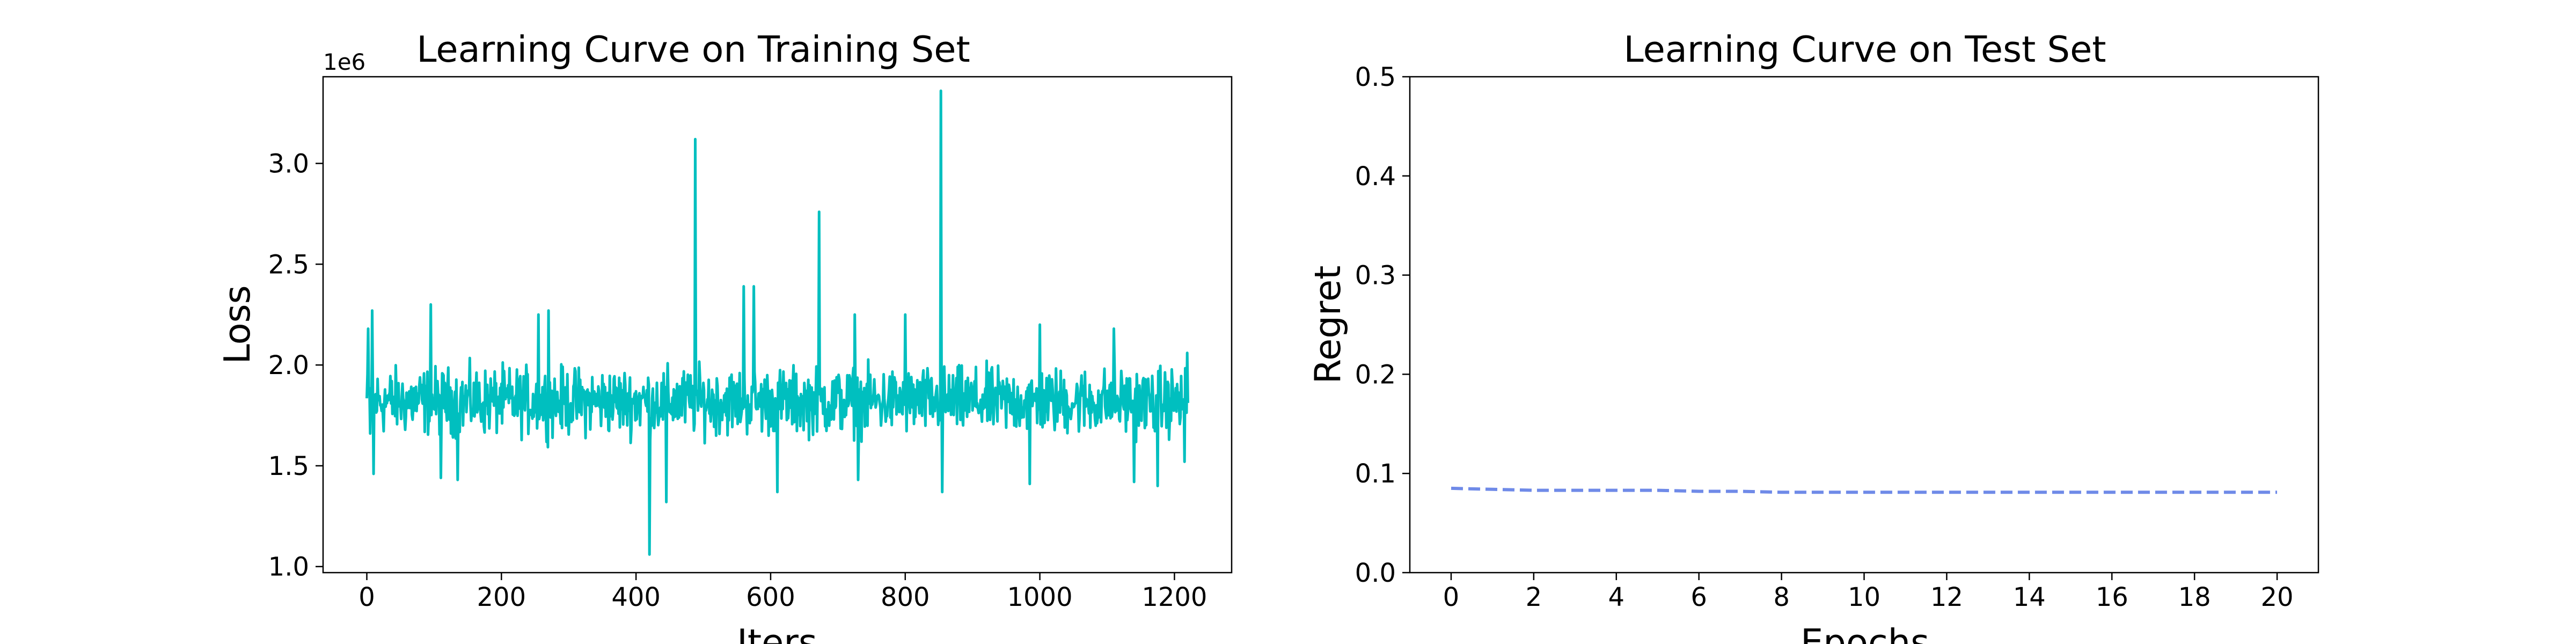 The image size is (2576, 644). Describe the element at coordinates (2277, 597) in the screenshot. I see `x-tick-label: 20` at that location.